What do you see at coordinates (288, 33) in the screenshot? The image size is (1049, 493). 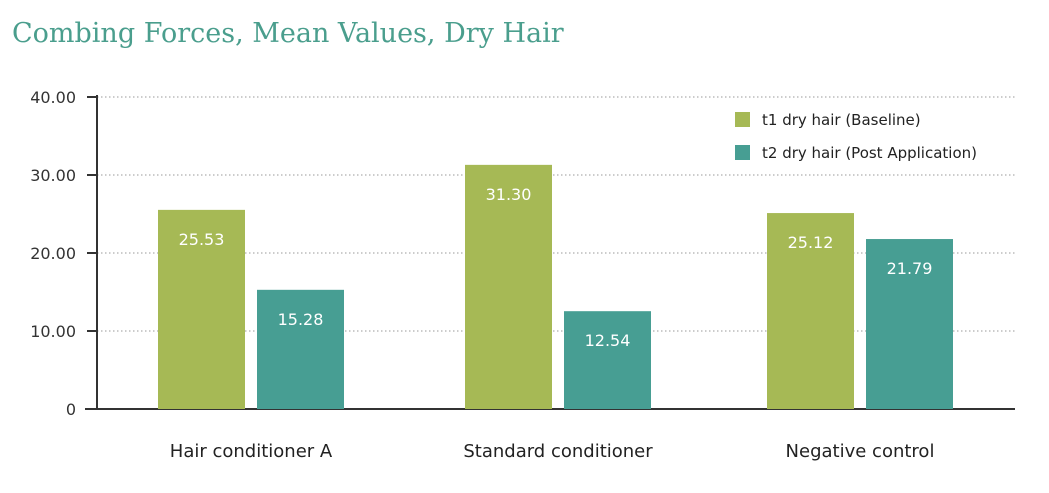 I see `chart-title: Combing Forces, Mean Values, Dry Hair` at bounding box center [288, 33].